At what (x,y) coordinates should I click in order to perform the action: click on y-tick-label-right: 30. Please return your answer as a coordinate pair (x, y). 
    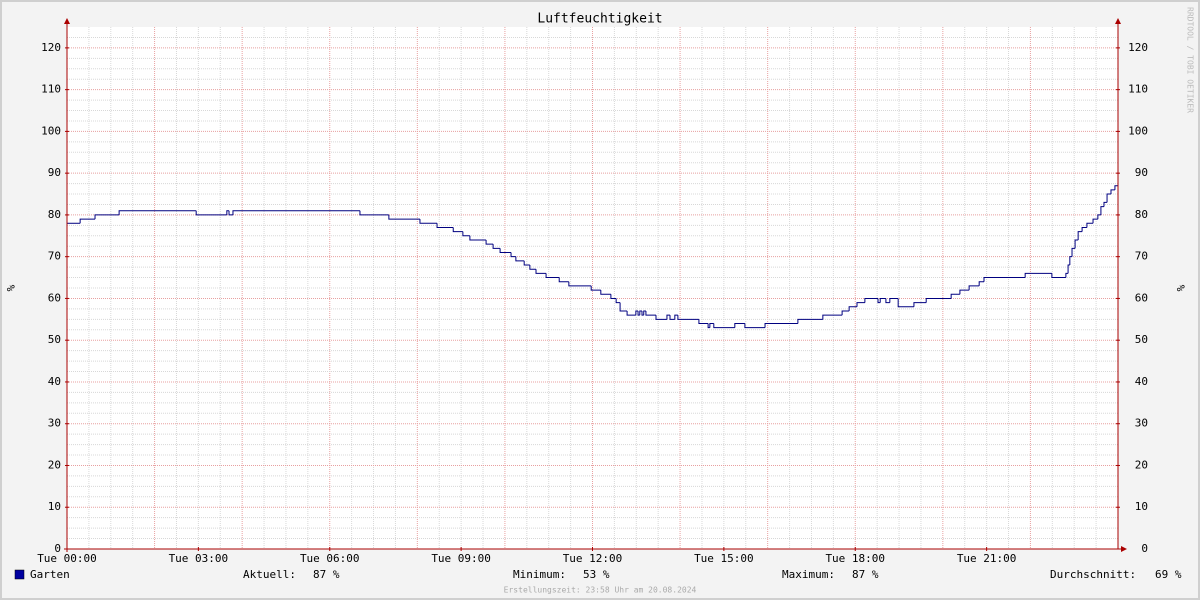
    Looking at the image, I should click on (1141, 423).